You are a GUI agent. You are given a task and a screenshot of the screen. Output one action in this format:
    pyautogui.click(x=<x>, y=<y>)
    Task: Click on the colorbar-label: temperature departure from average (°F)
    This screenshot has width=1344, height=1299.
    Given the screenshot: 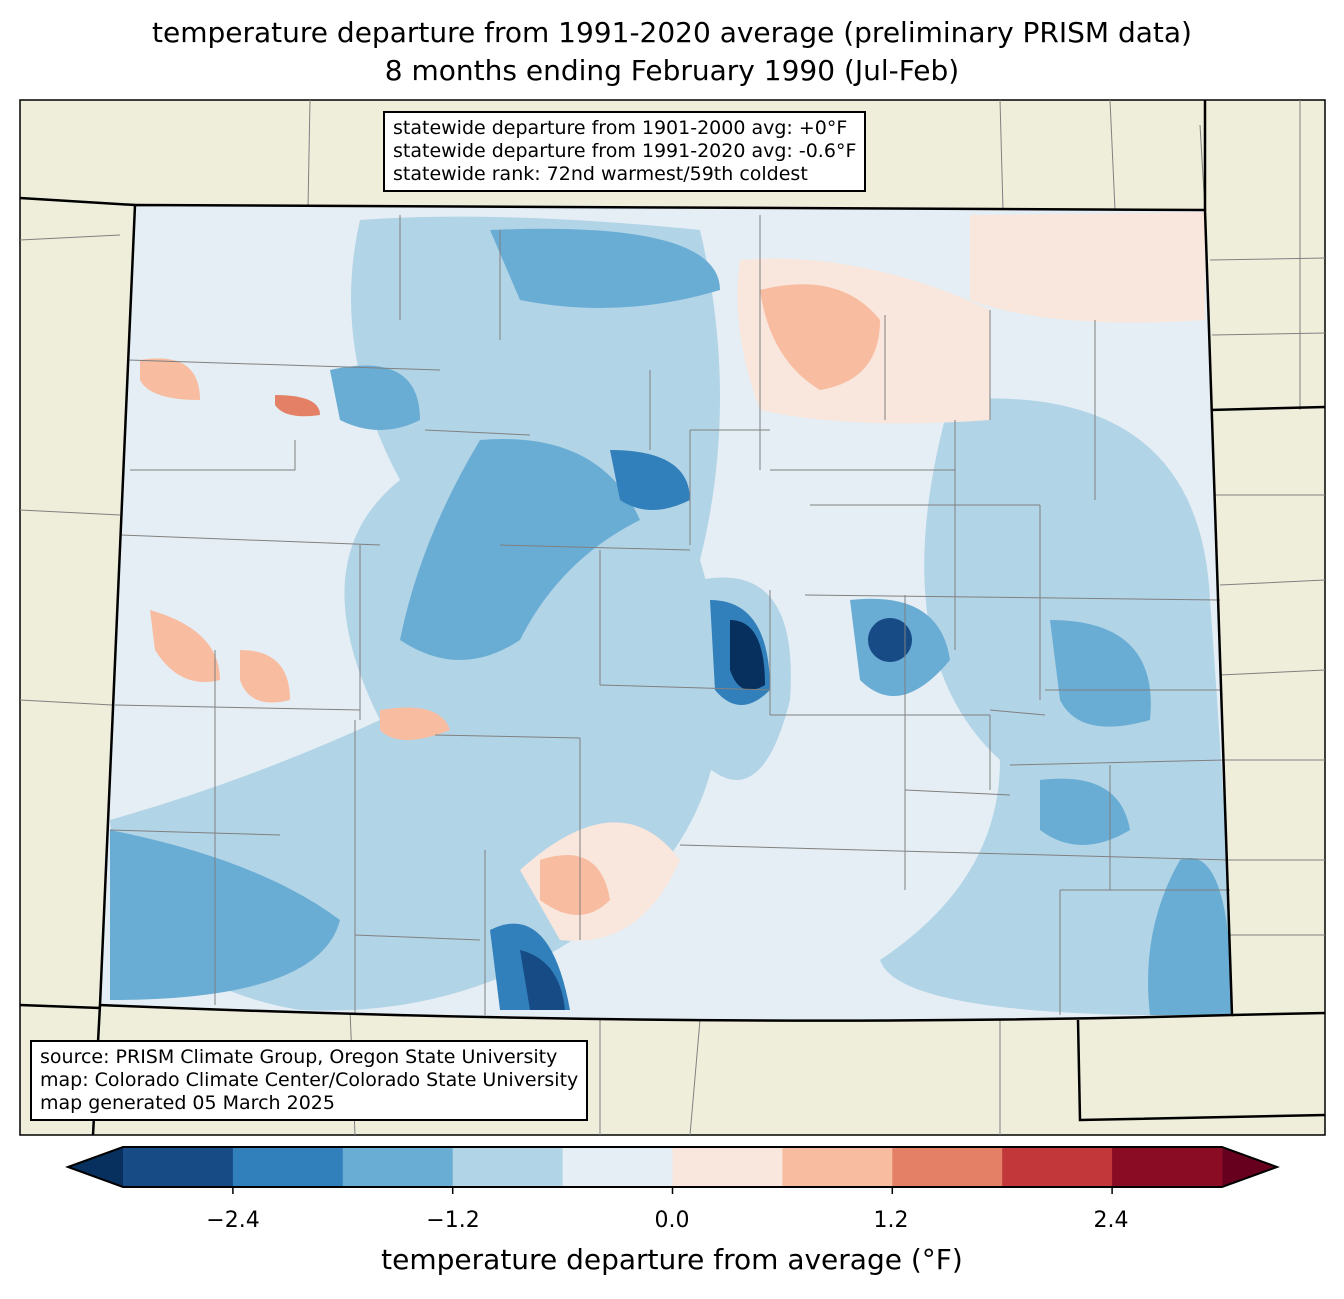 What is the action you would take?
    pyautogui.click(x=672, y=1259)
    